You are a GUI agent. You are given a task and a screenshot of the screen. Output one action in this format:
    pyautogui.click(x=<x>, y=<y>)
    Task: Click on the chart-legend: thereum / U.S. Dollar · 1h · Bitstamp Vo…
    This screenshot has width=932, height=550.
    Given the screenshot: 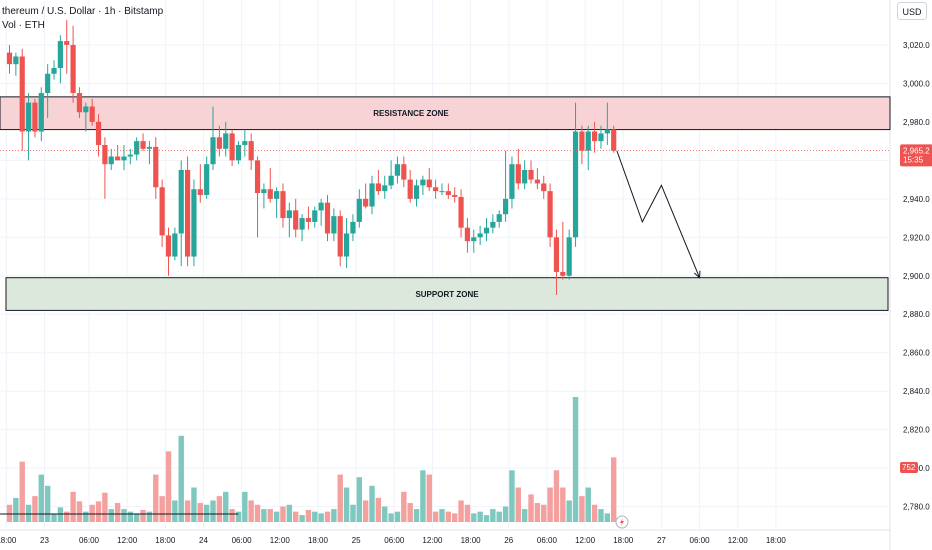 What is the action you would take?
    pyautogui.click(x=82, y=19)
    